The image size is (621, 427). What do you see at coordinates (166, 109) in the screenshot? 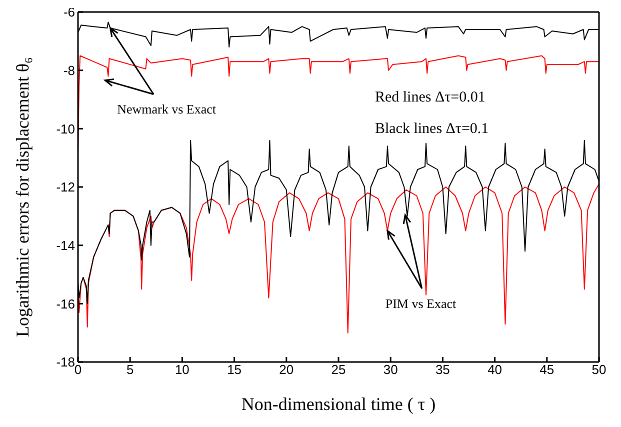
I see `annotation: Newmark vs Exact` at bounding box center [166, 109].